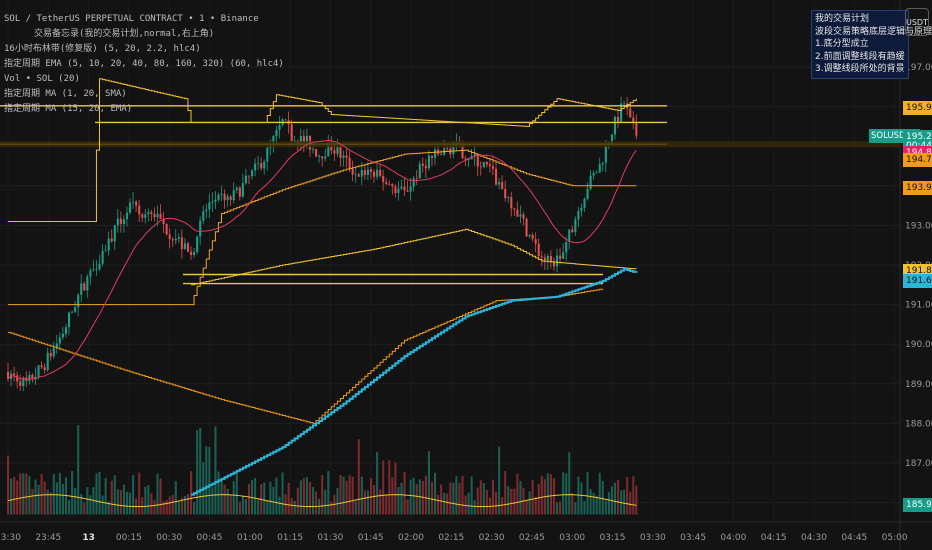 This screenshot has width=932, height=550. Describe the element at coordinates (414, 257) in the screenshot. I see `ema-line` at that location.